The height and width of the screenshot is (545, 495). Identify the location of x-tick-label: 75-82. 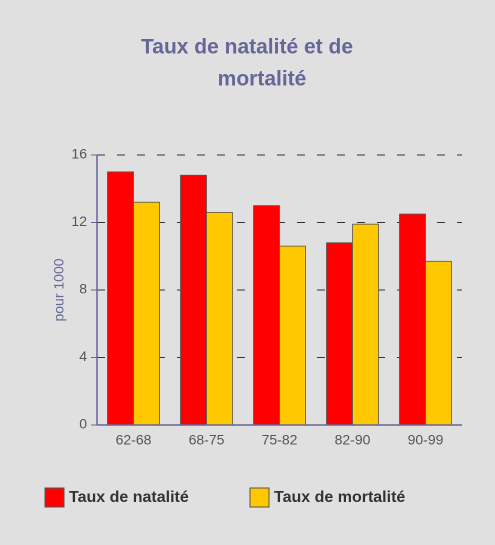
(280, 440).